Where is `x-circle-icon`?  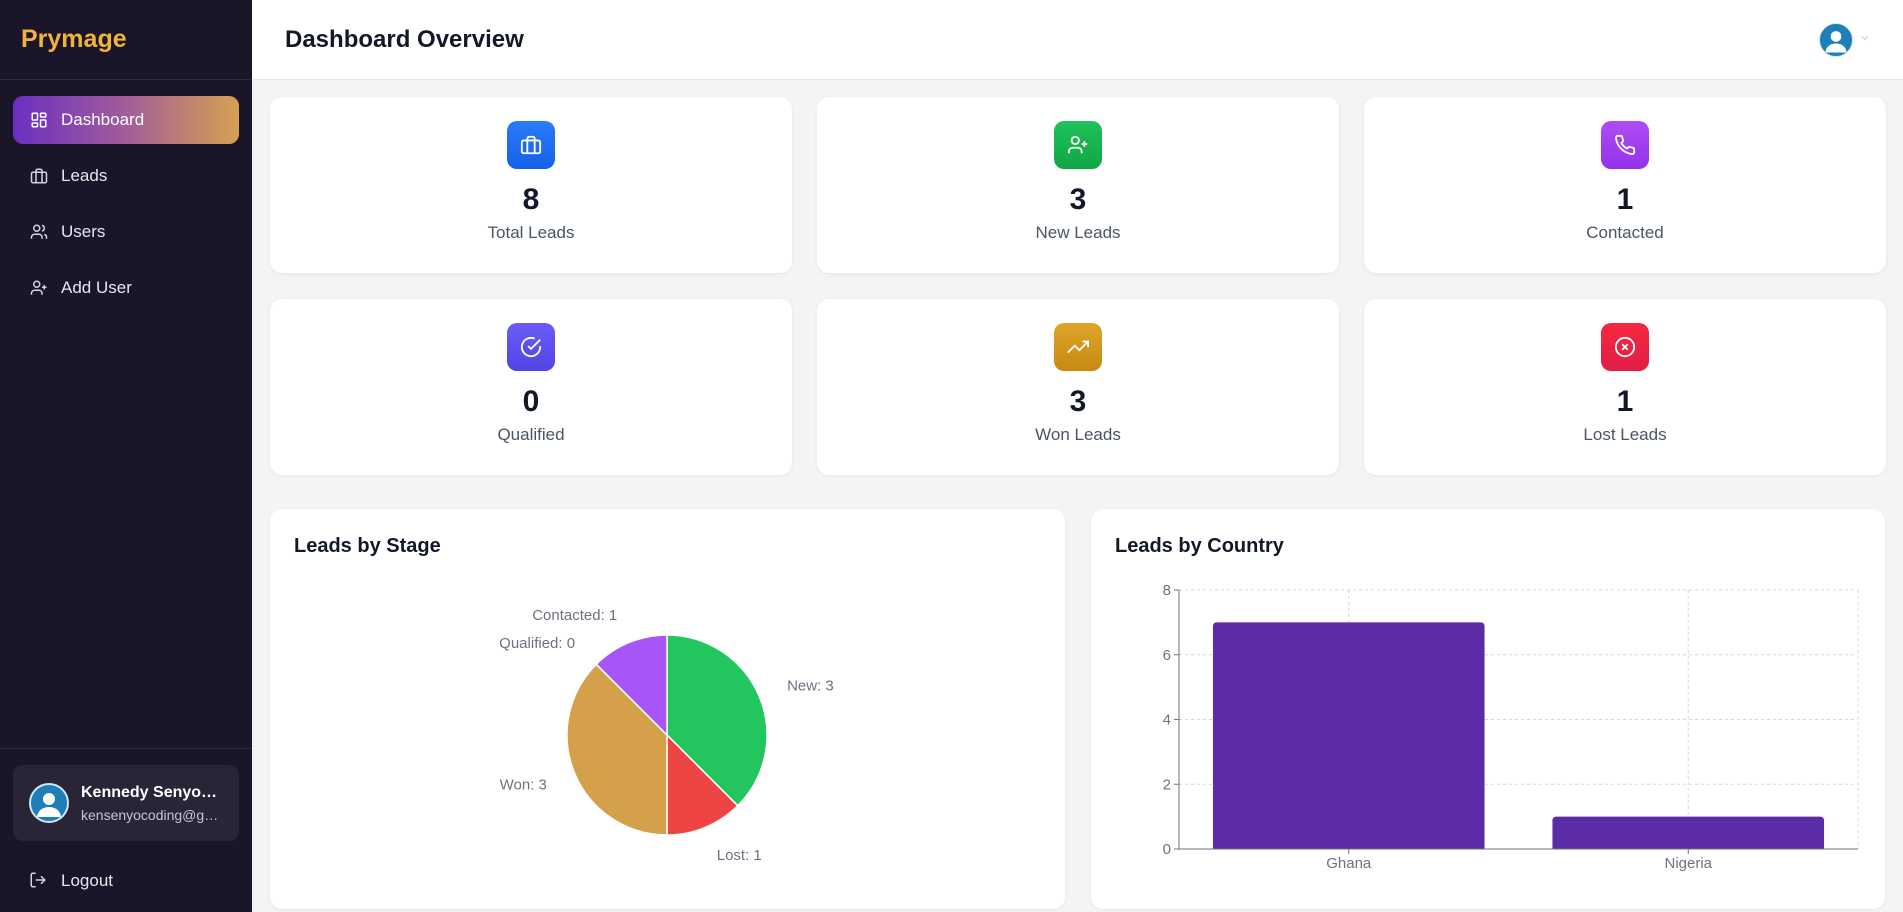 x-circle-icon is located at coordinates (1625, 347).